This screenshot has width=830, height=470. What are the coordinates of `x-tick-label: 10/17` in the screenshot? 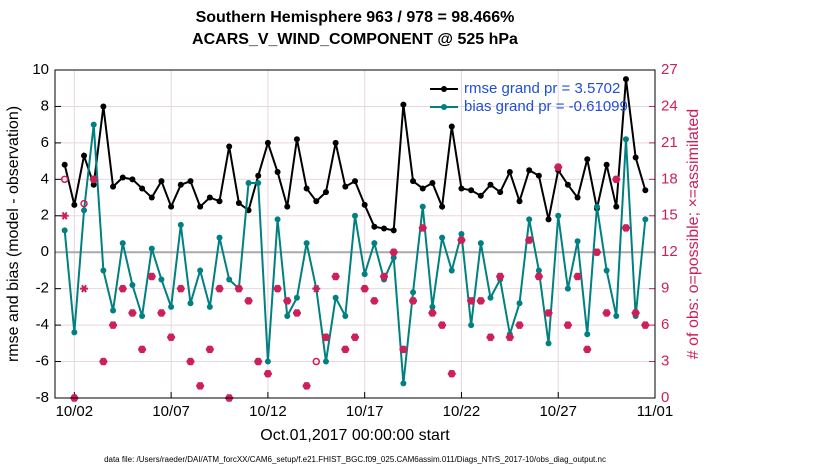 It's located at (365, 411).